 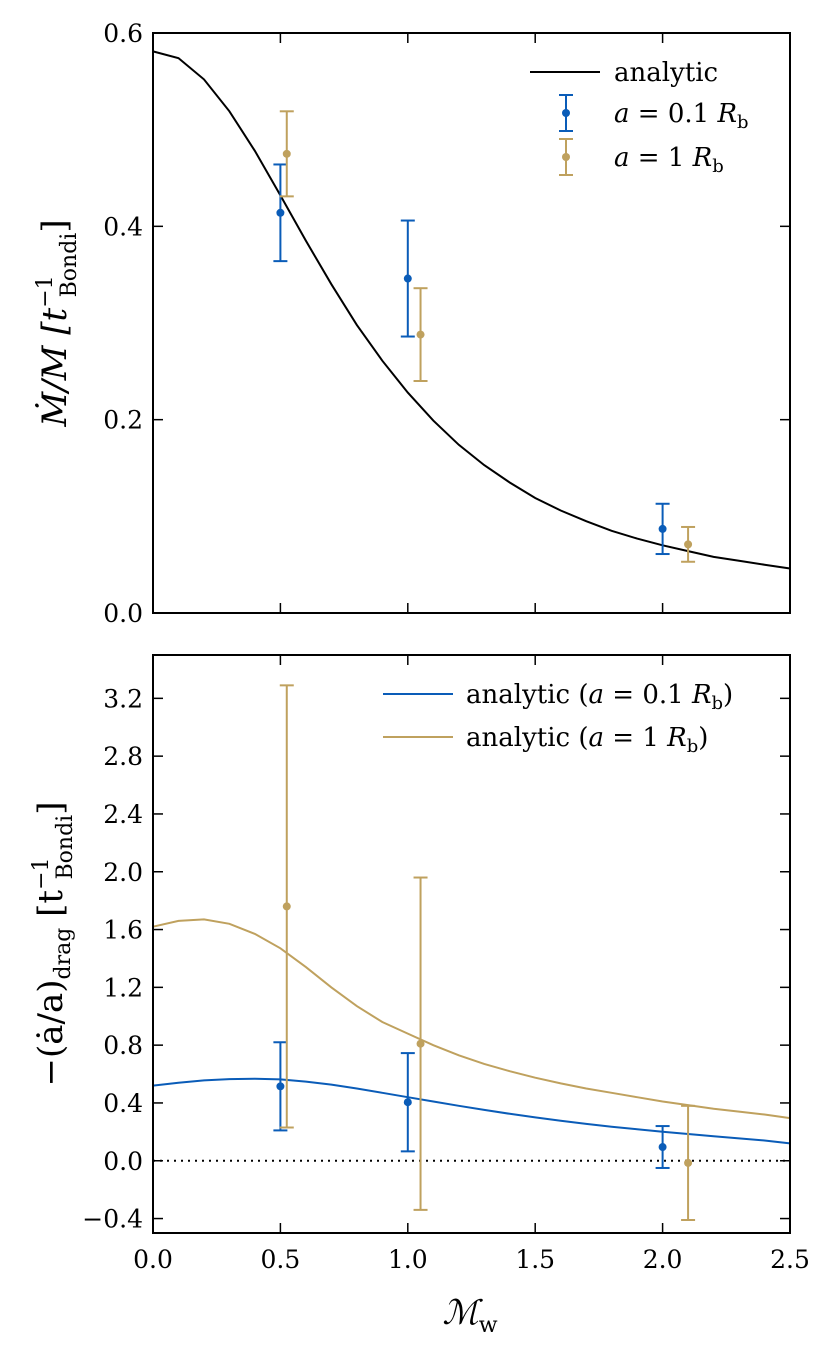 I want to click on bottom-x-axis-label: ℳw, so click(x=469, y=1315).